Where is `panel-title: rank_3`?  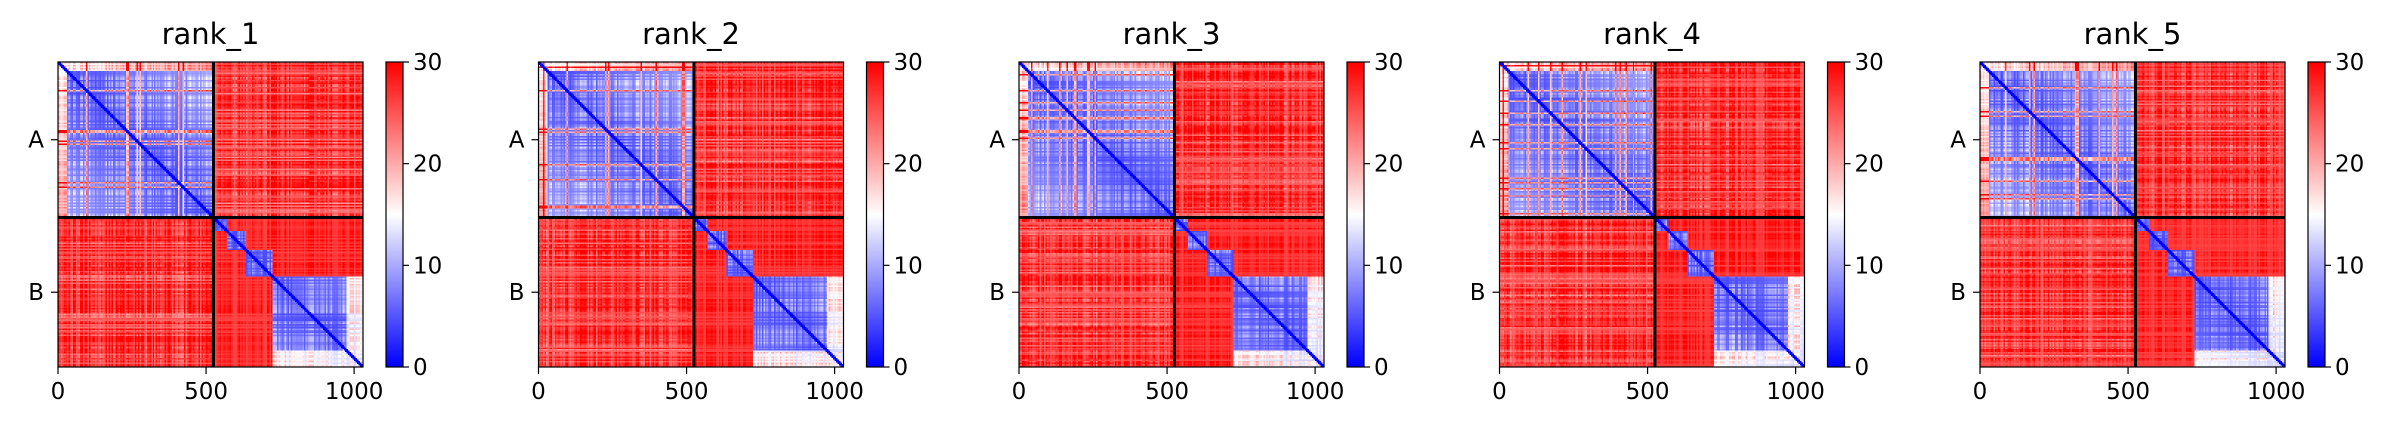 panel-title: rank_3 is located at coordinates (1172, 34).